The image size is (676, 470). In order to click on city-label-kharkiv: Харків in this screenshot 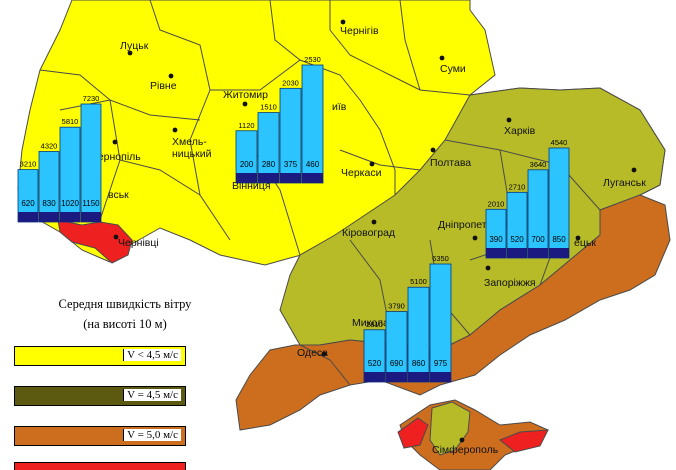, I will do `click(520, 131)`.